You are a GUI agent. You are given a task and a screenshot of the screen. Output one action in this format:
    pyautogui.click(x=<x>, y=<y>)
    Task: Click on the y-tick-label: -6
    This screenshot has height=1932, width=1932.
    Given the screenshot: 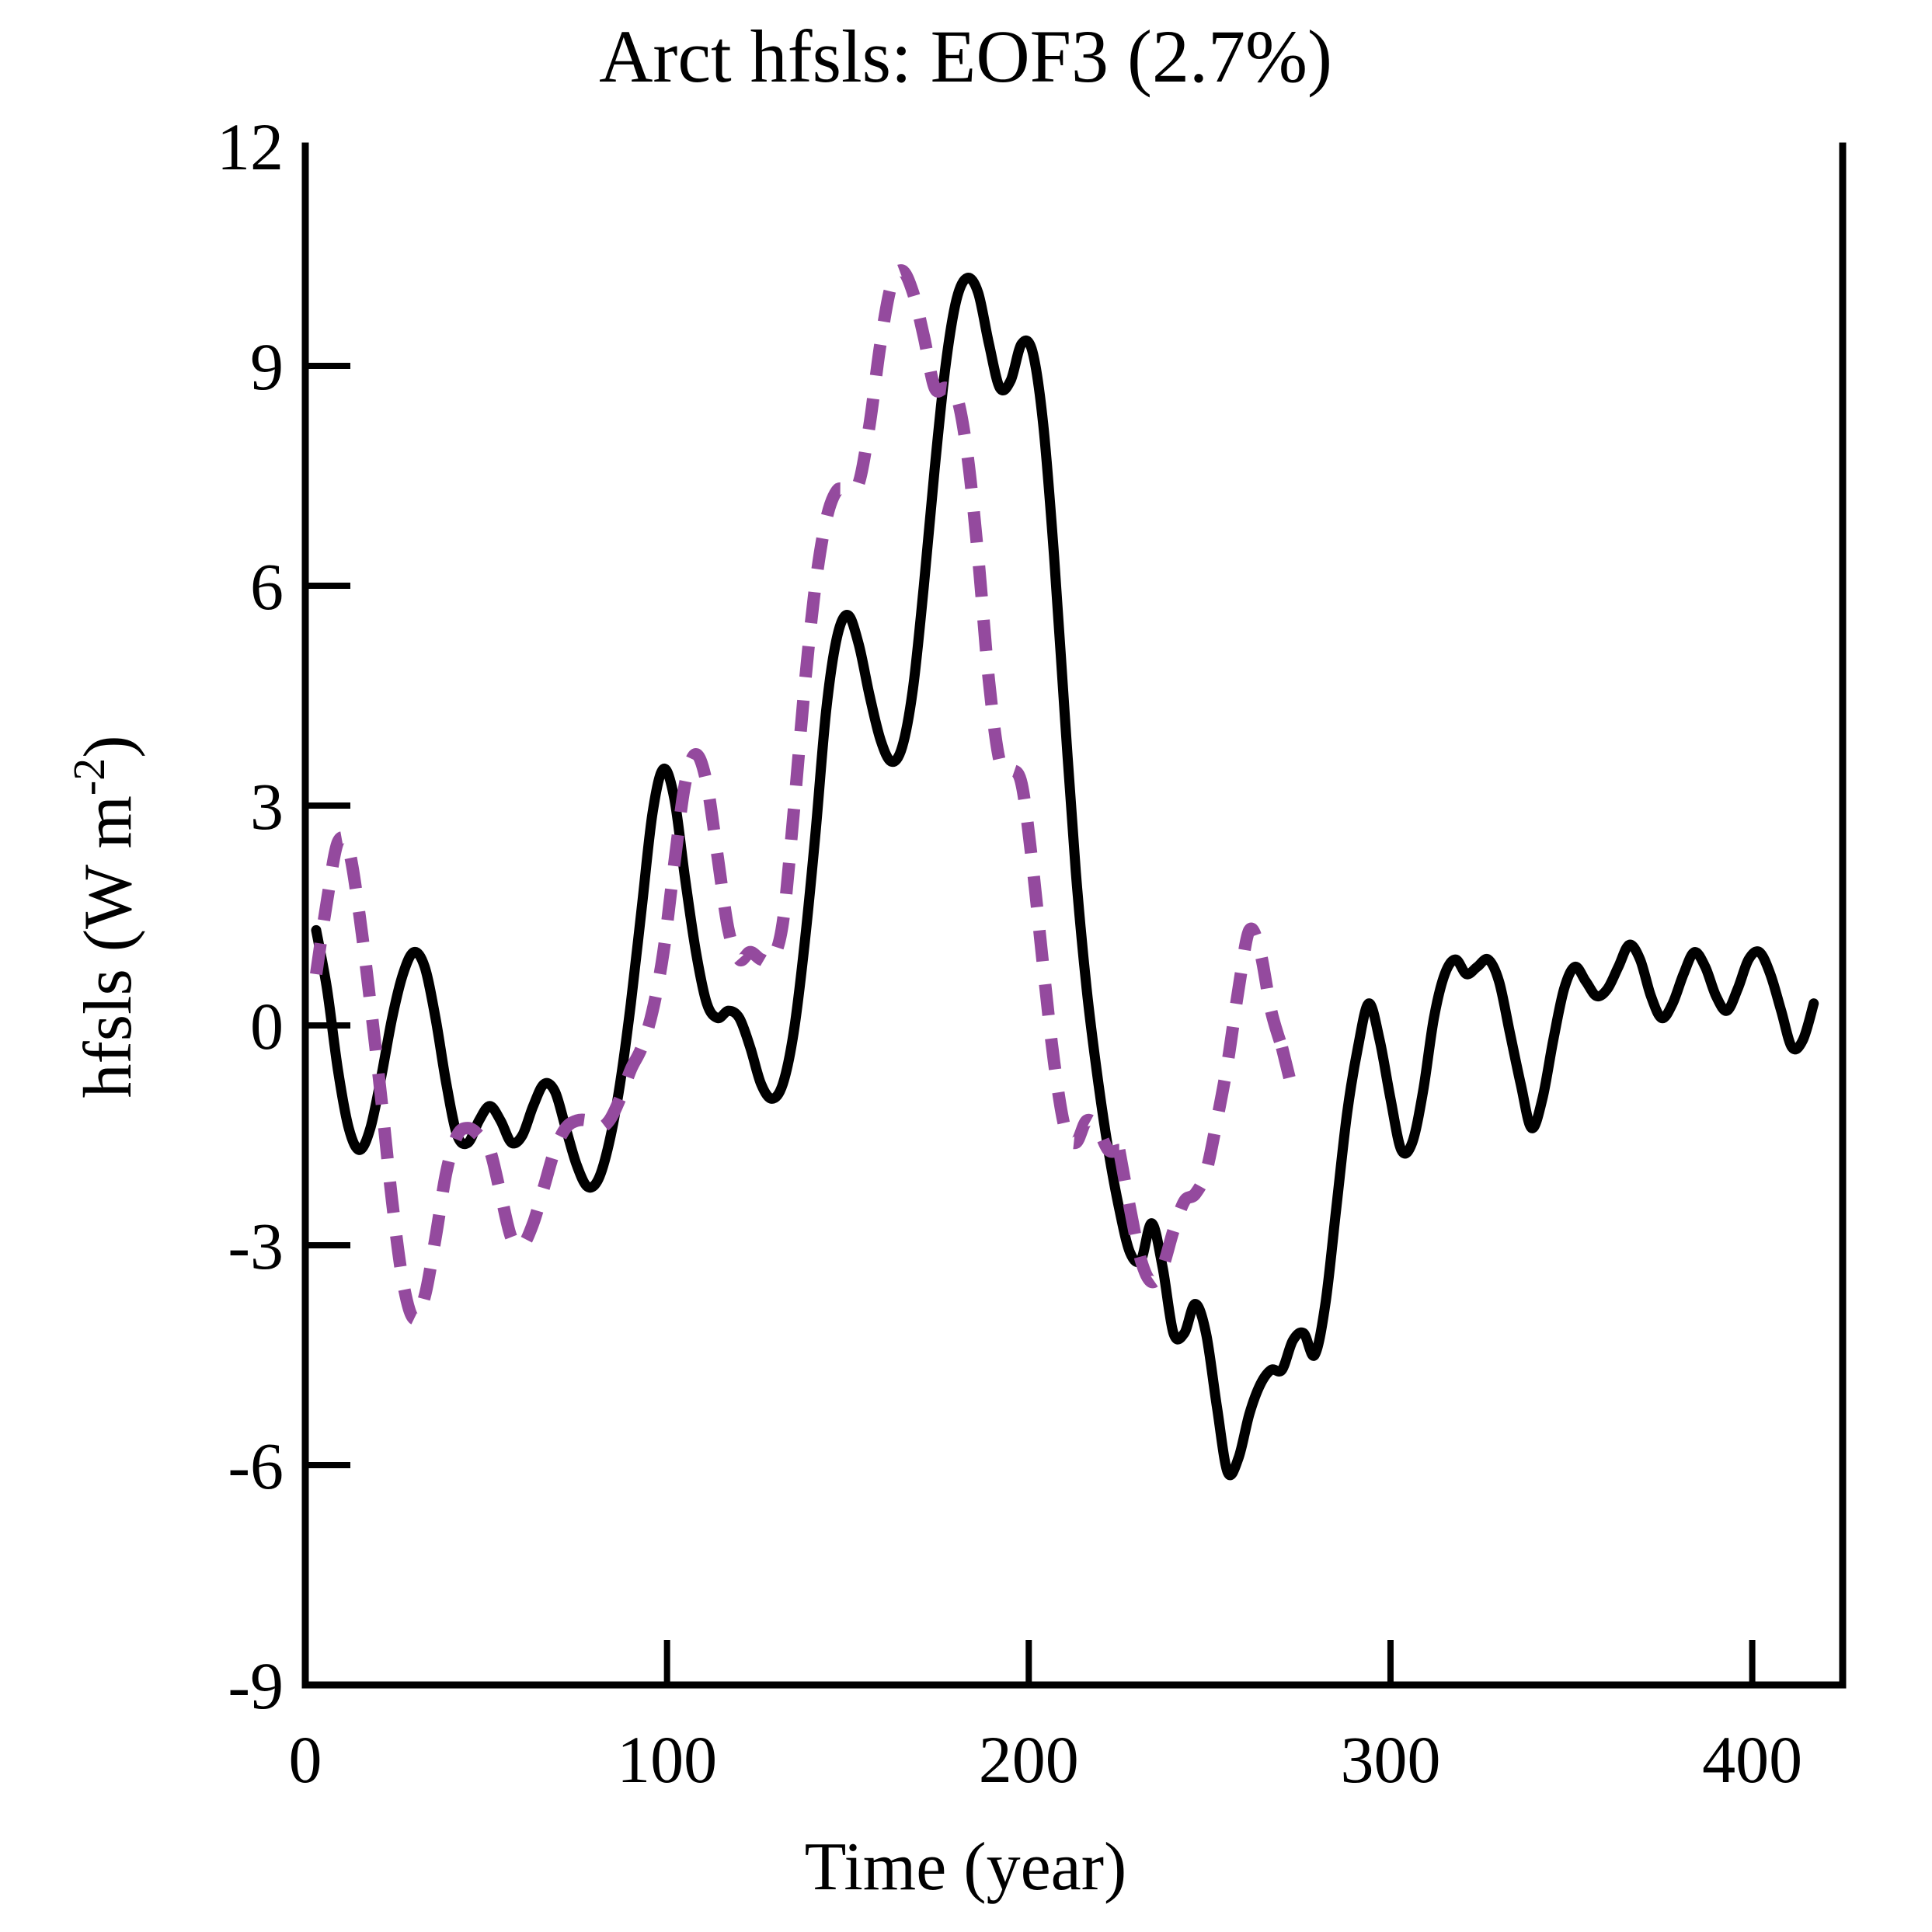 What is the action you would take?
    pyautogui.click(x=256, y=1466)
    